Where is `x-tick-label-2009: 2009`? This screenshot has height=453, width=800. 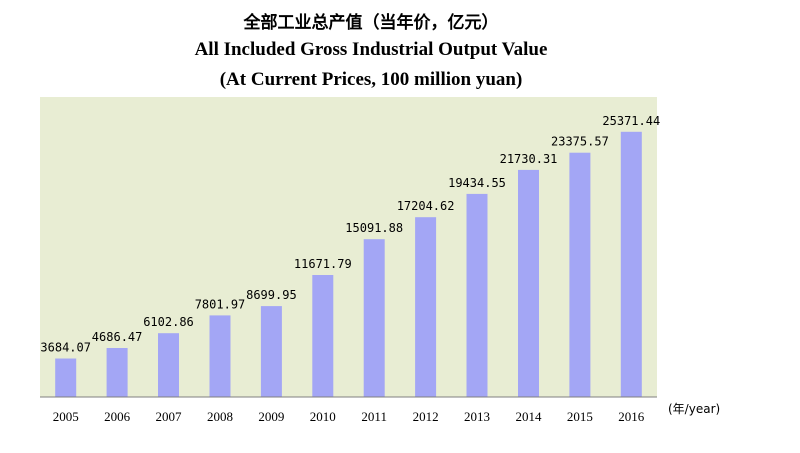 x-tick-label-2009: 2009 is located at coordinates (271, 416).